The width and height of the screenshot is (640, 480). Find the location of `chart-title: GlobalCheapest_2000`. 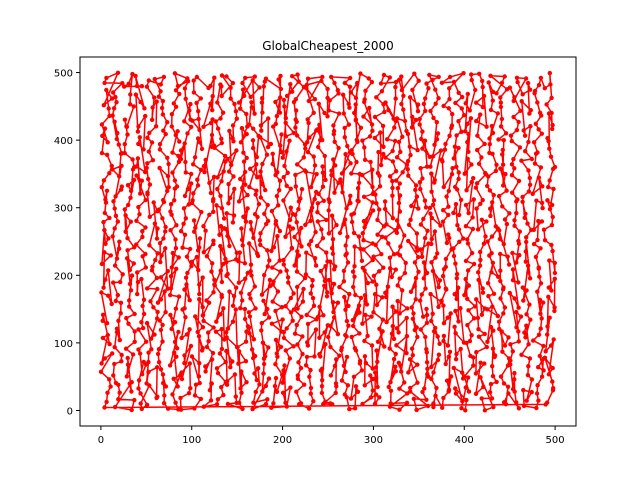

chart-title: GlobalCheapest_2000 is located at coordinates (328, 46).